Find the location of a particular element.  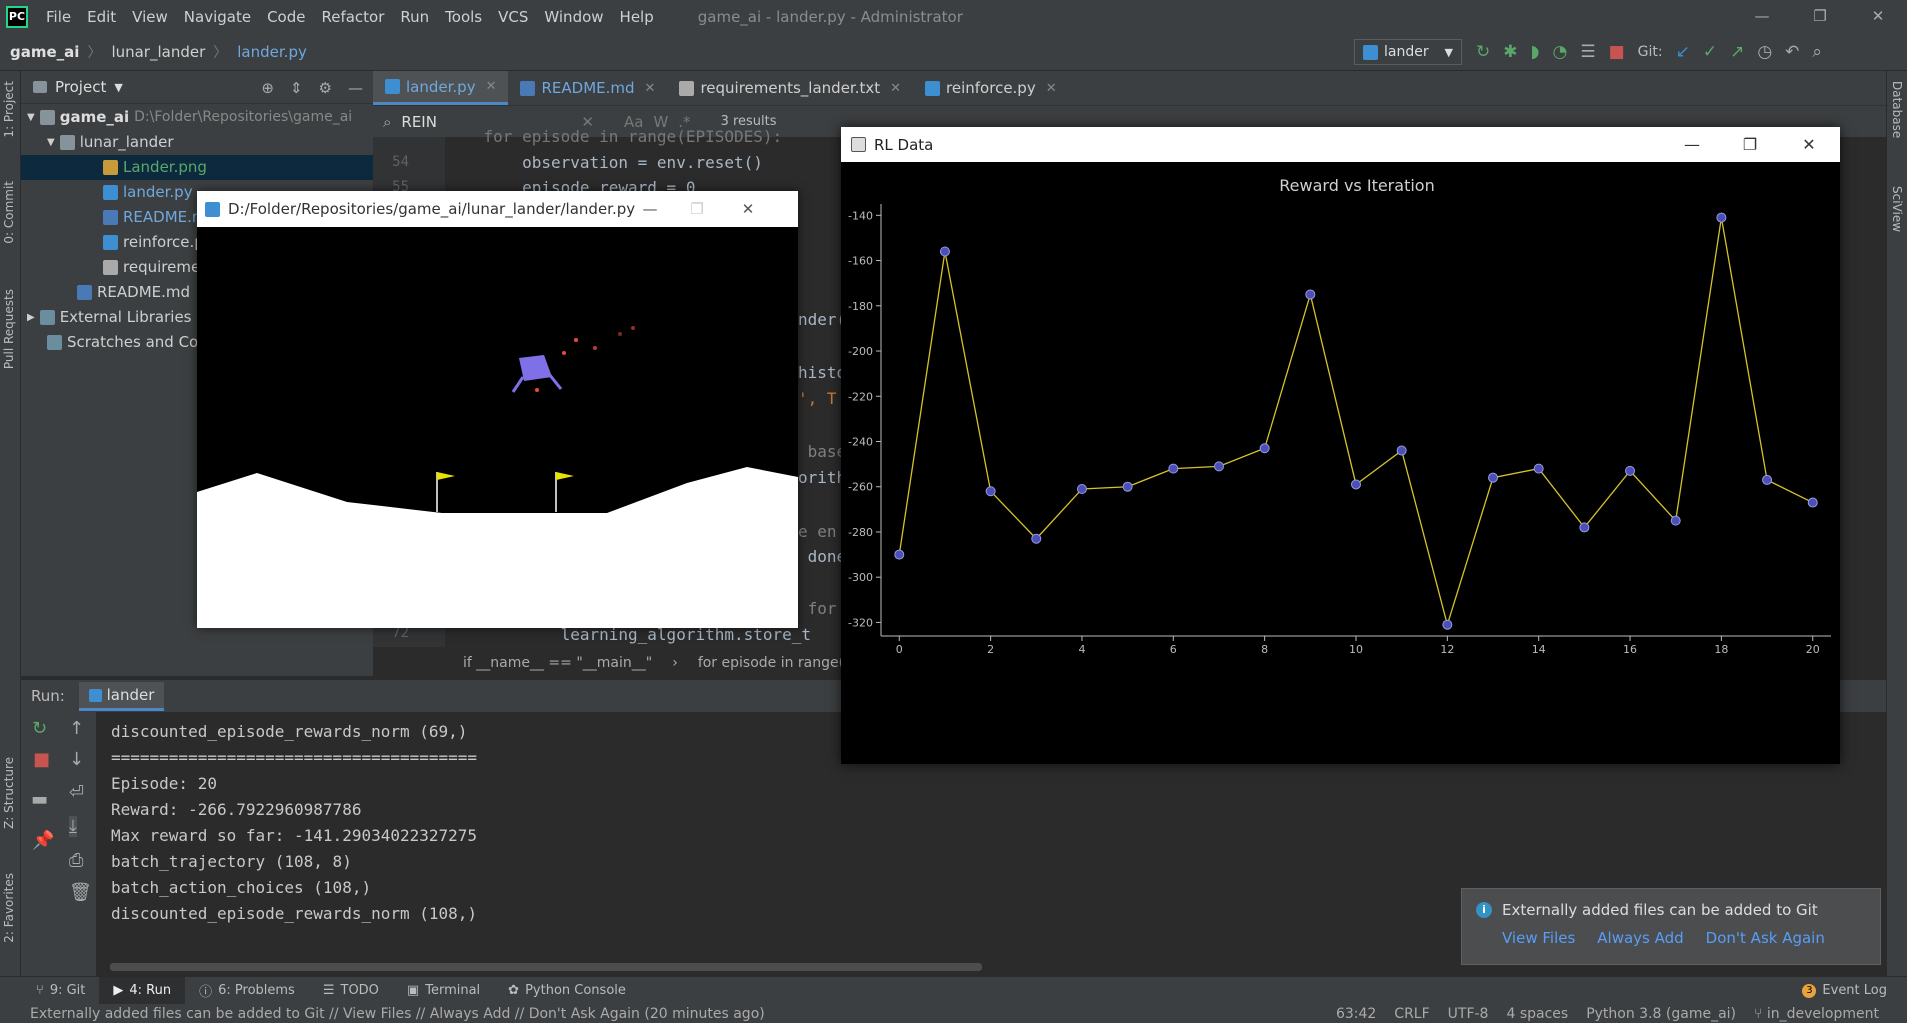

indent-setting: 4 spaces is located at coordinates (1537, 1013).